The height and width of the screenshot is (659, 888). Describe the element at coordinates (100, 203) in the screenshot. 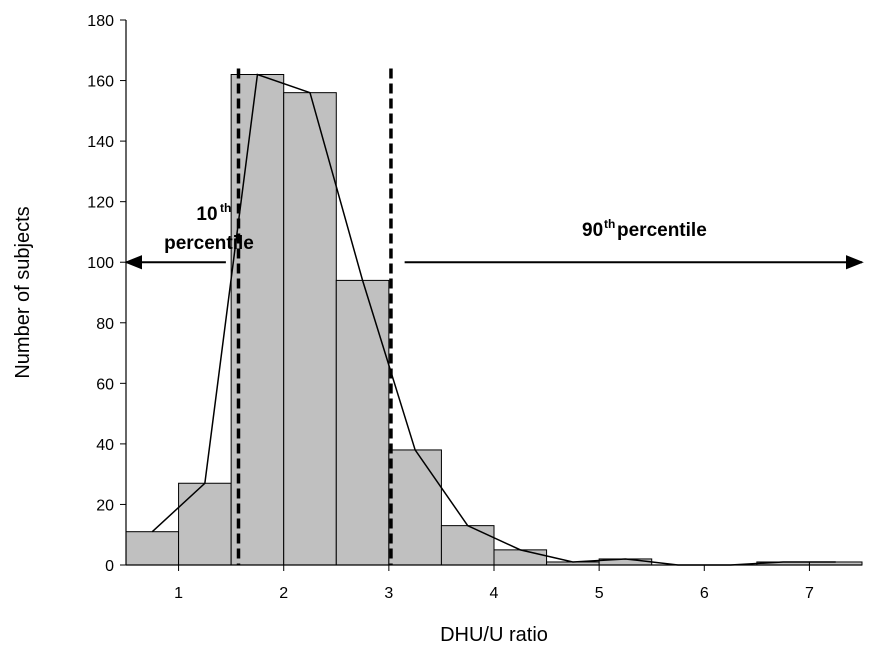

I see `y-tick-label: 120` at that location.